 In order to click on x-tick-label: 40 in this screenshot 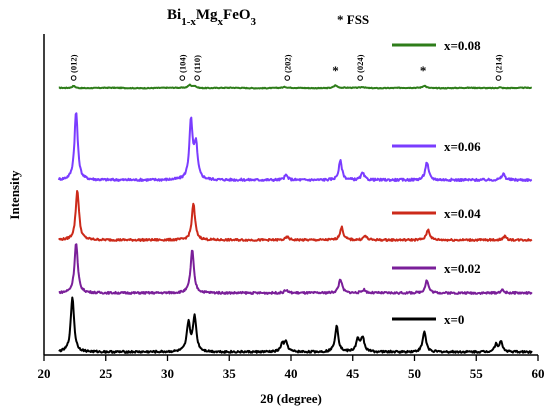, I will do `click(291, 373)`.